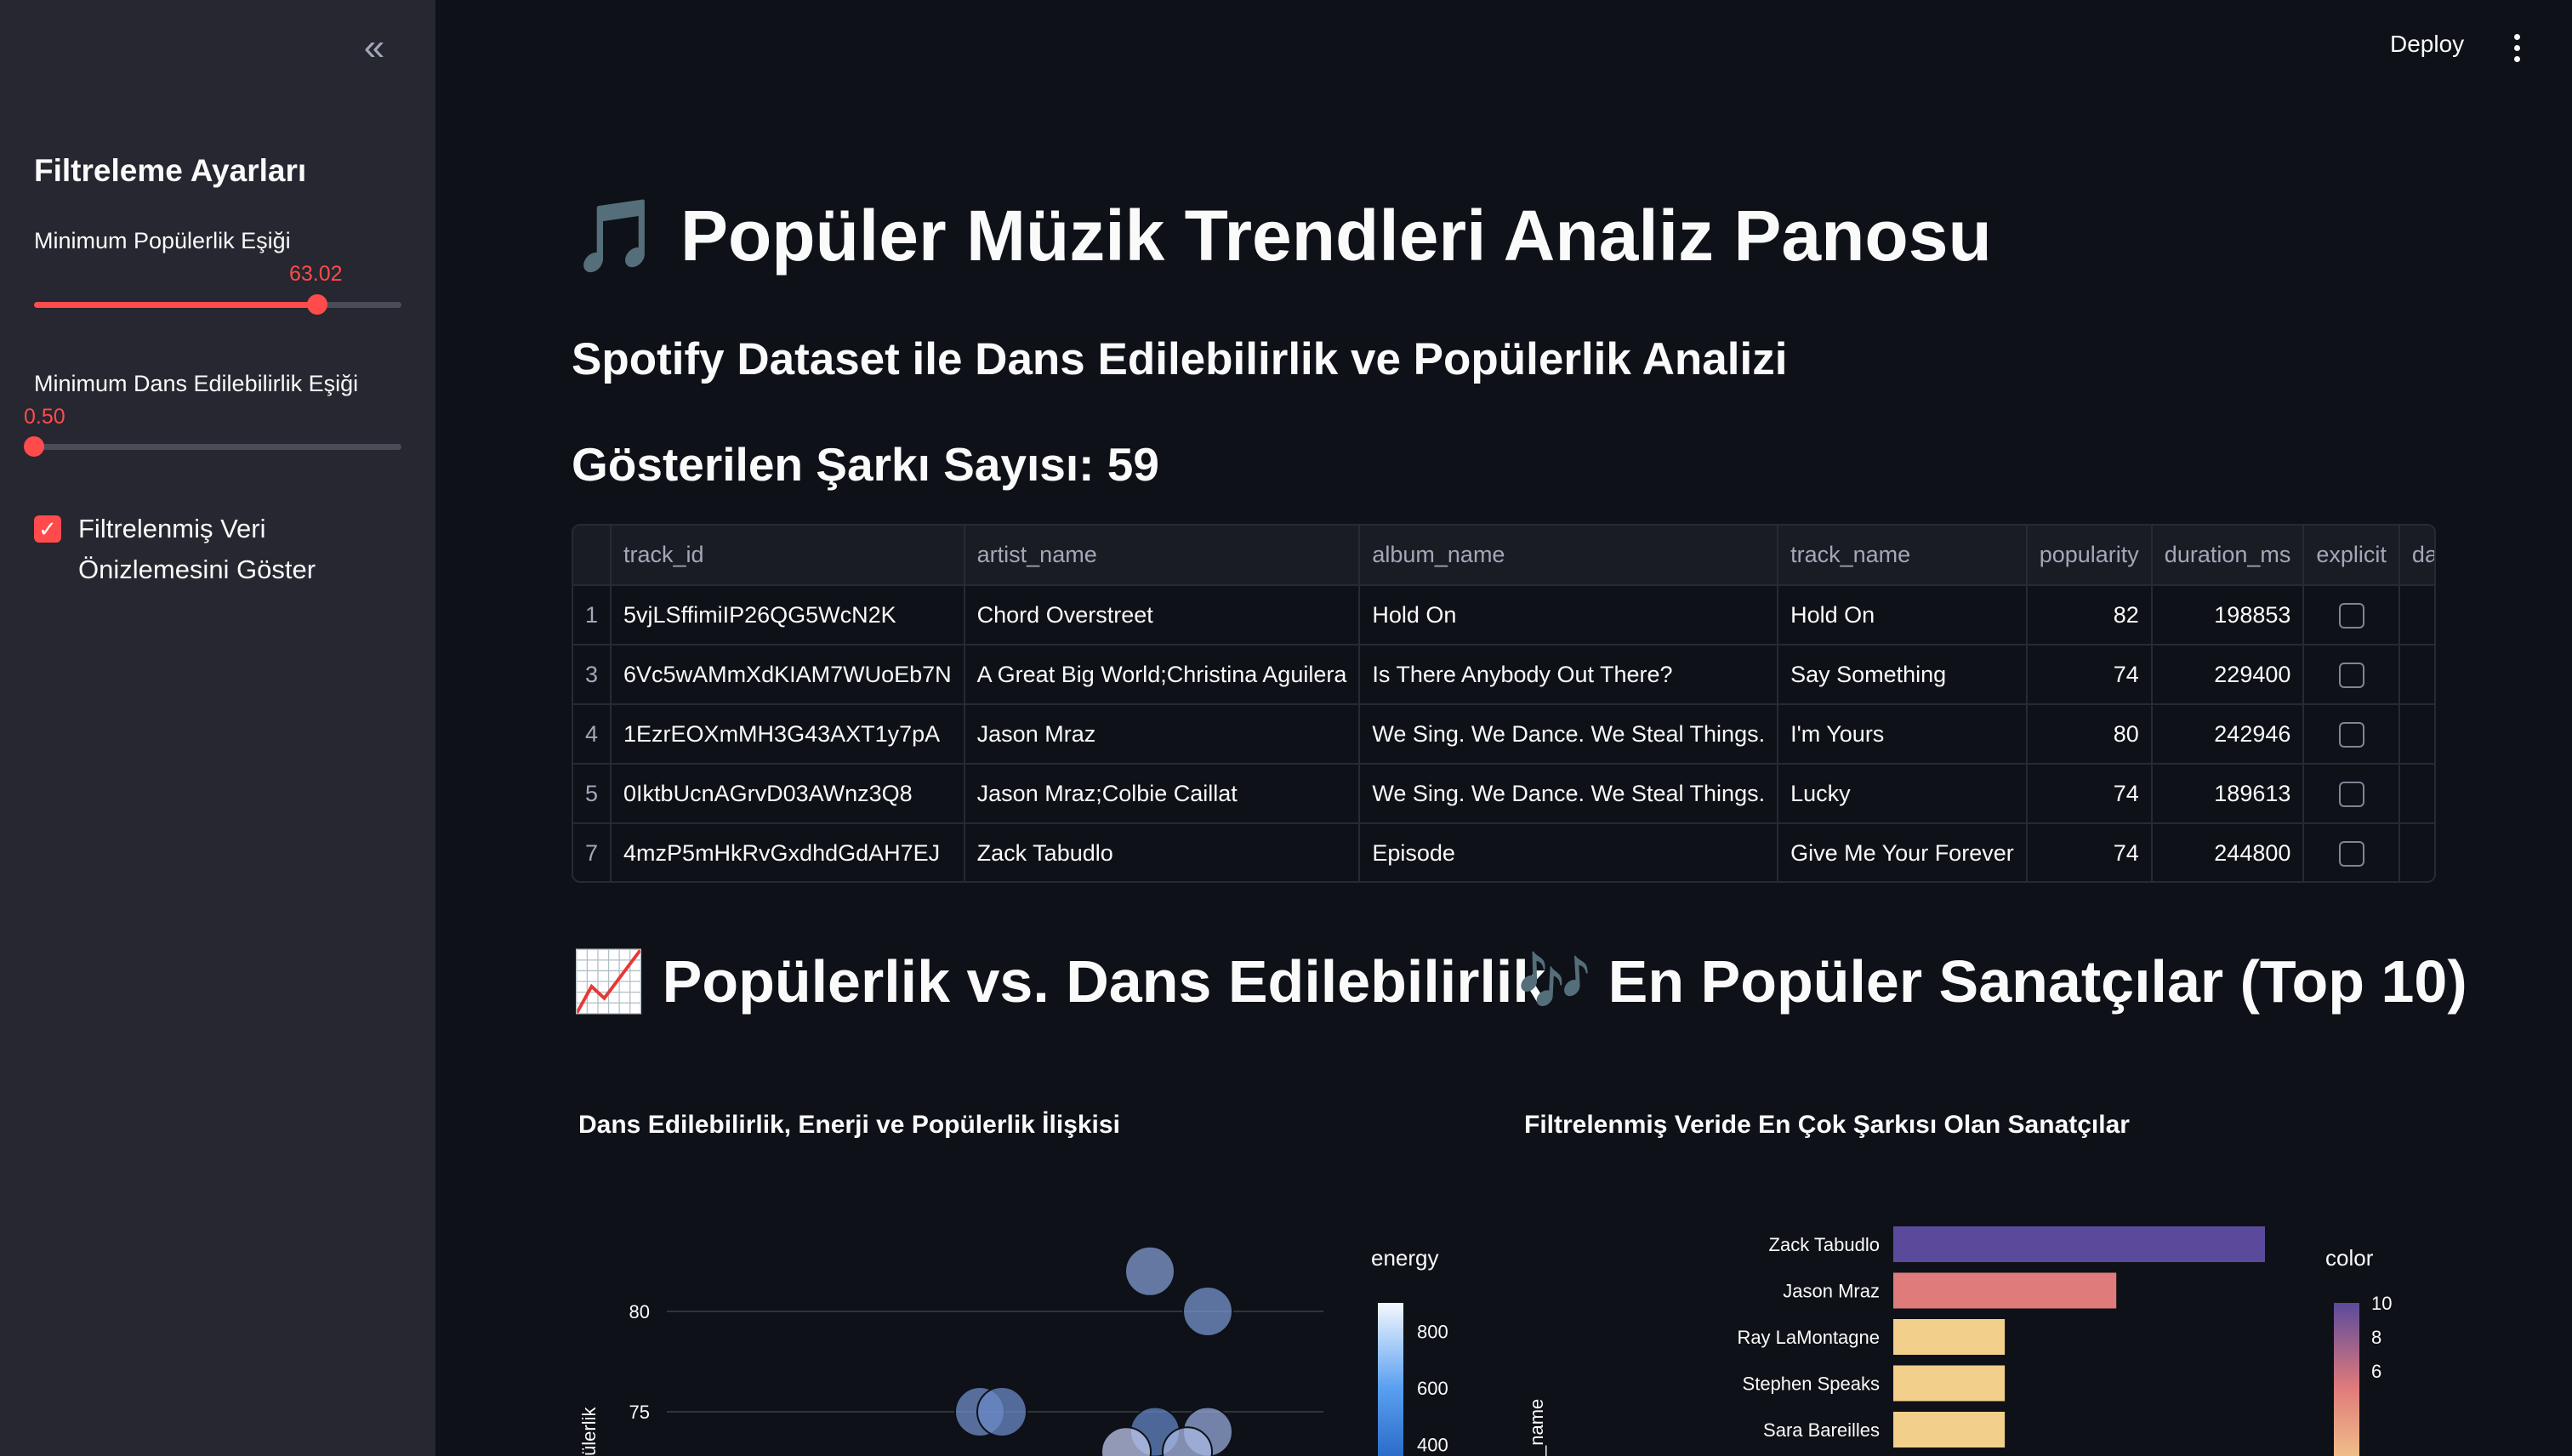  Describe the element at coordinates (2038, 982) in the screenshot. I see `bar-section-heading-text: En Popüler Sanatçılar (Top 10)` at that location.